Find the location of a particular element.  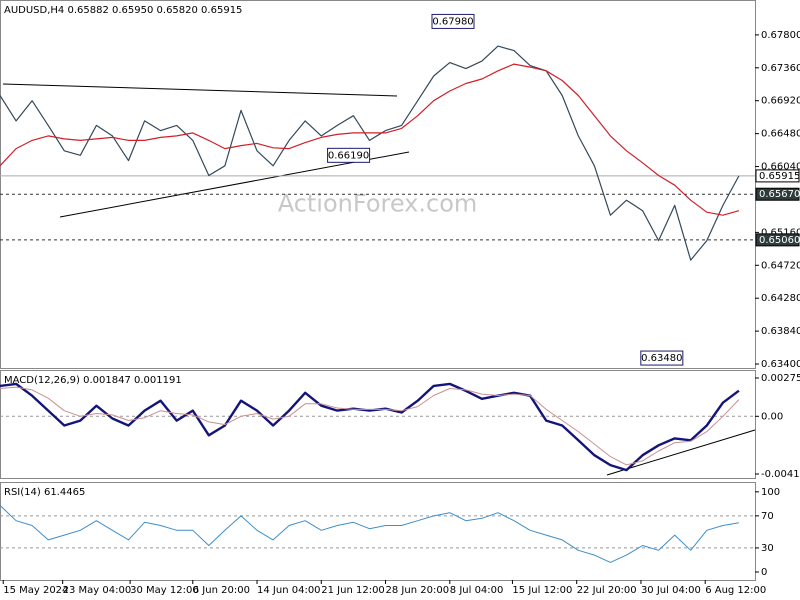

y-tick-label: 70 is located at coordinates (767, 516).